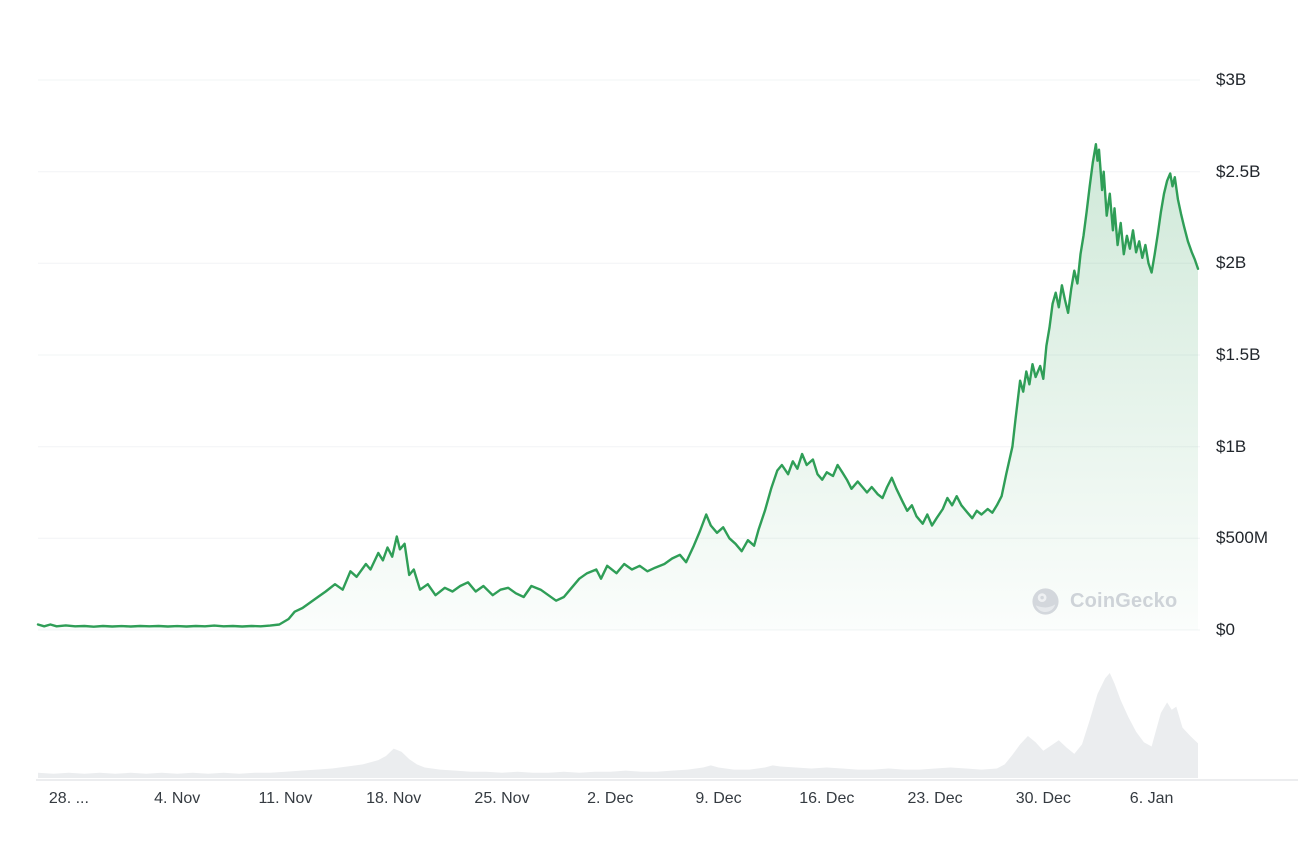 This screenshot has width=1298, height=844. I want to click on volume-area, so click(618, 725).